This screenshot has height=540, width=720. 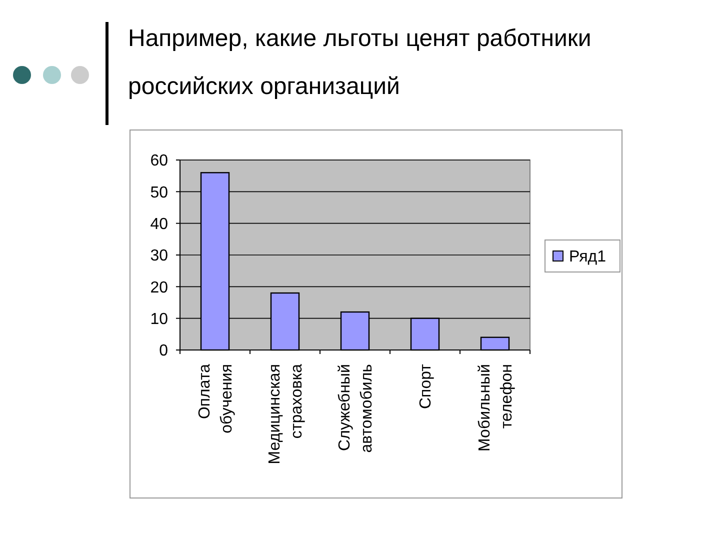 What do you see at coordinates (216, 399) in the screenshot?
I see `x-tick-label: Оплата обучения` at bounding box center [216, 399].